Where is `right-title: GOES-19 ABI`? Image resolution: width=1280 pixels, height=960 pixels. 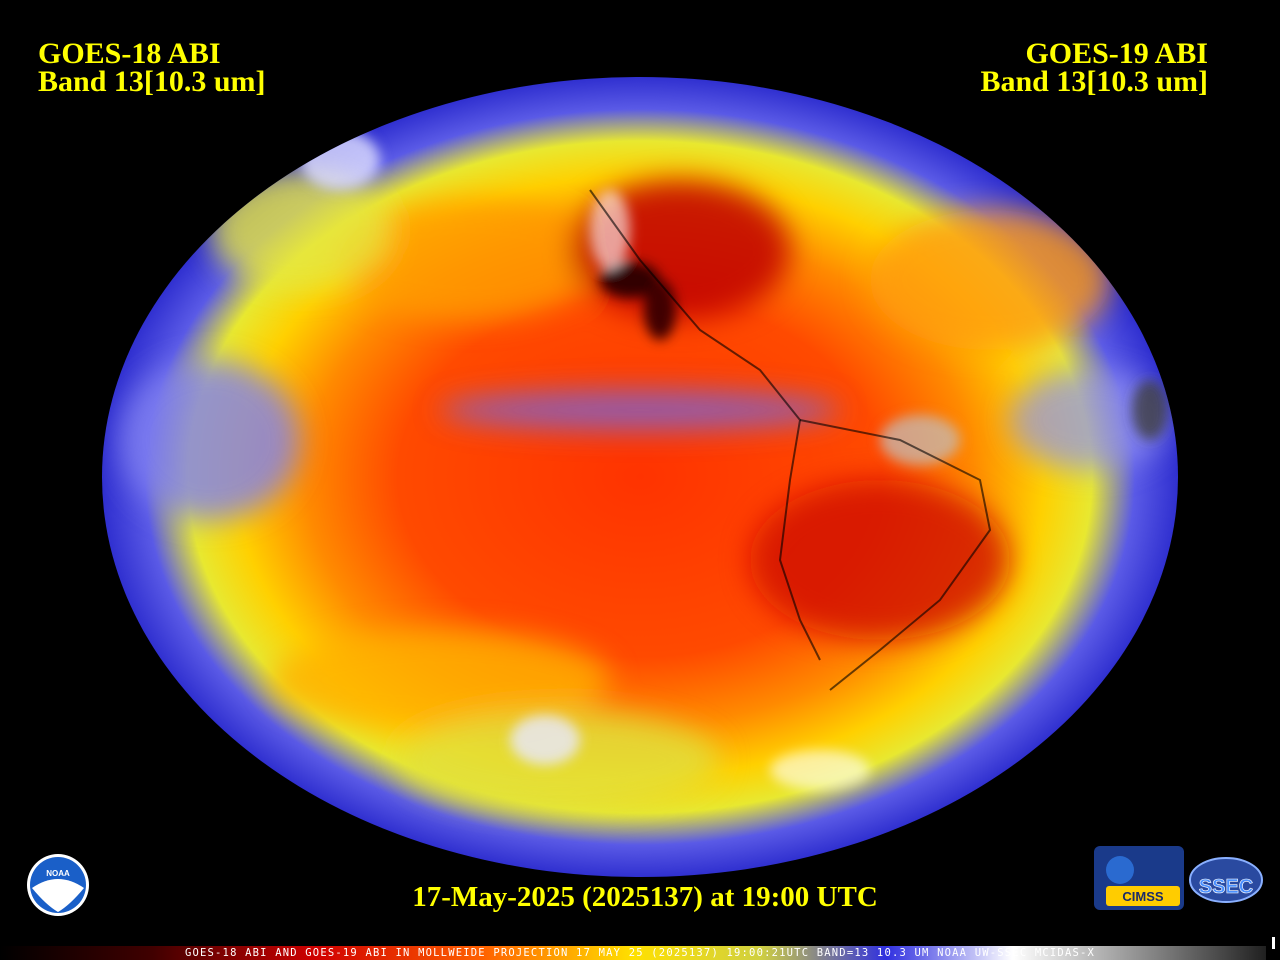
right-title: GOES-19 ABI is located at coordinates (1116, 53).